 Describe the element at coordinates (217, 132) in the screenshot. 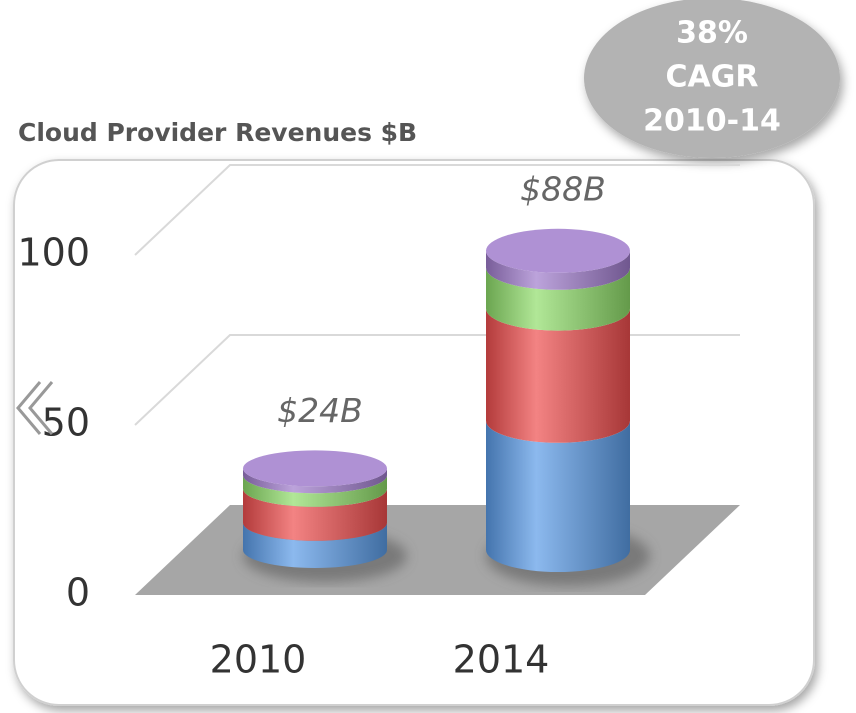

I see `chart-title: Cloud Provider Revenues $B` at that location.